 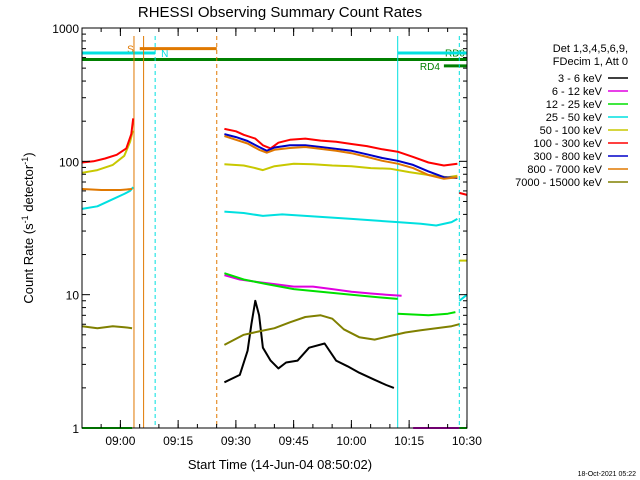 I want to click on series-300-800-kev, so click(x=341, y=156).